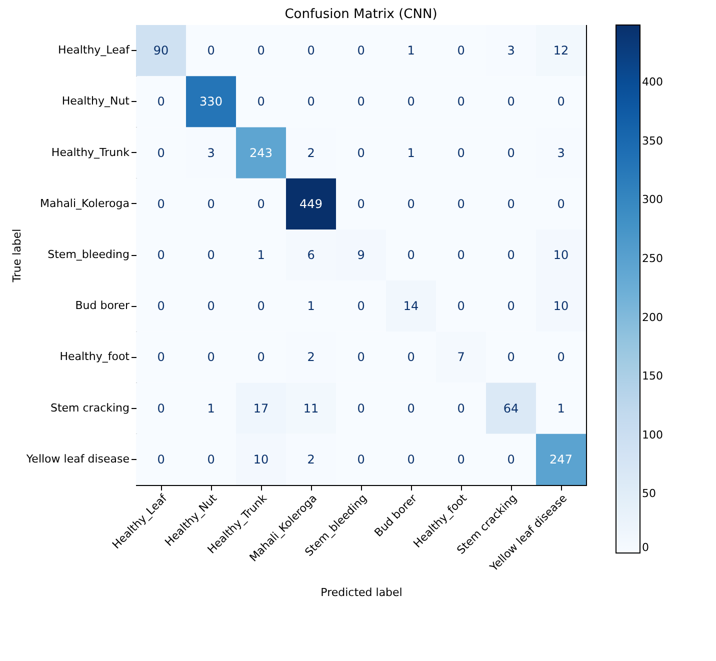 This screenshot has height=661, width=716. Describe the element at coordinates (645, 547) in the screenshot. I see `color-bar-label: 0` at that location.